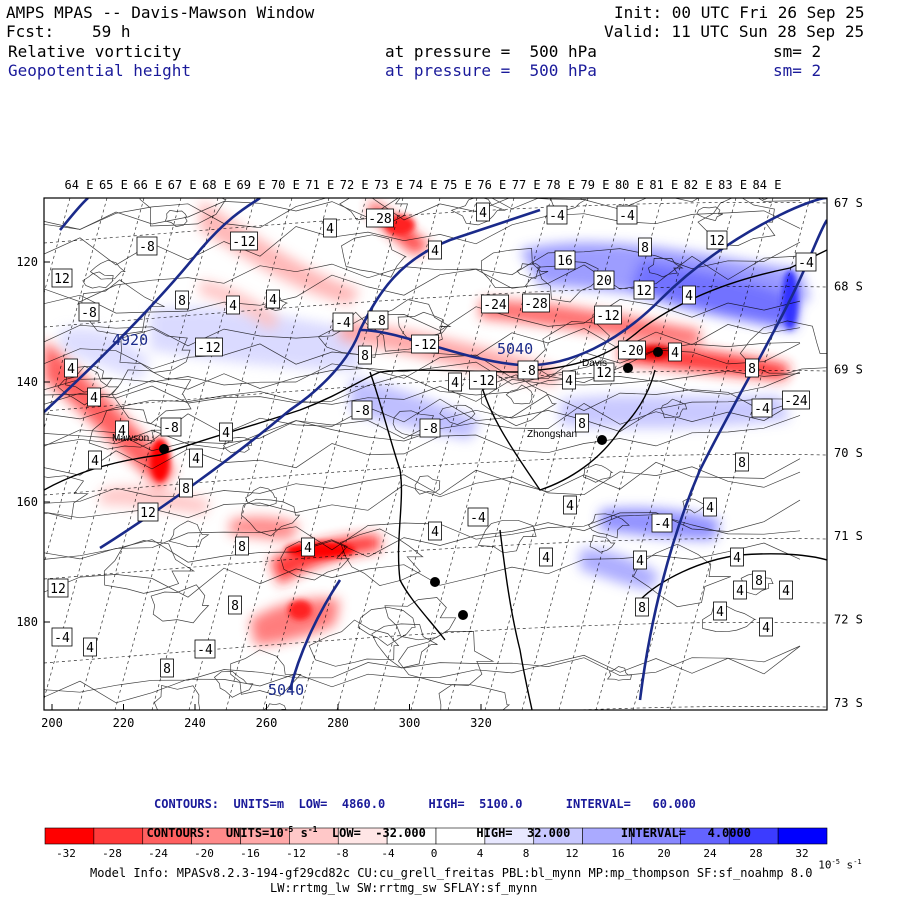 This screenshot has width=900, height=900. I want to click on field1-smoothing: sm= 2, so click(797, 51).